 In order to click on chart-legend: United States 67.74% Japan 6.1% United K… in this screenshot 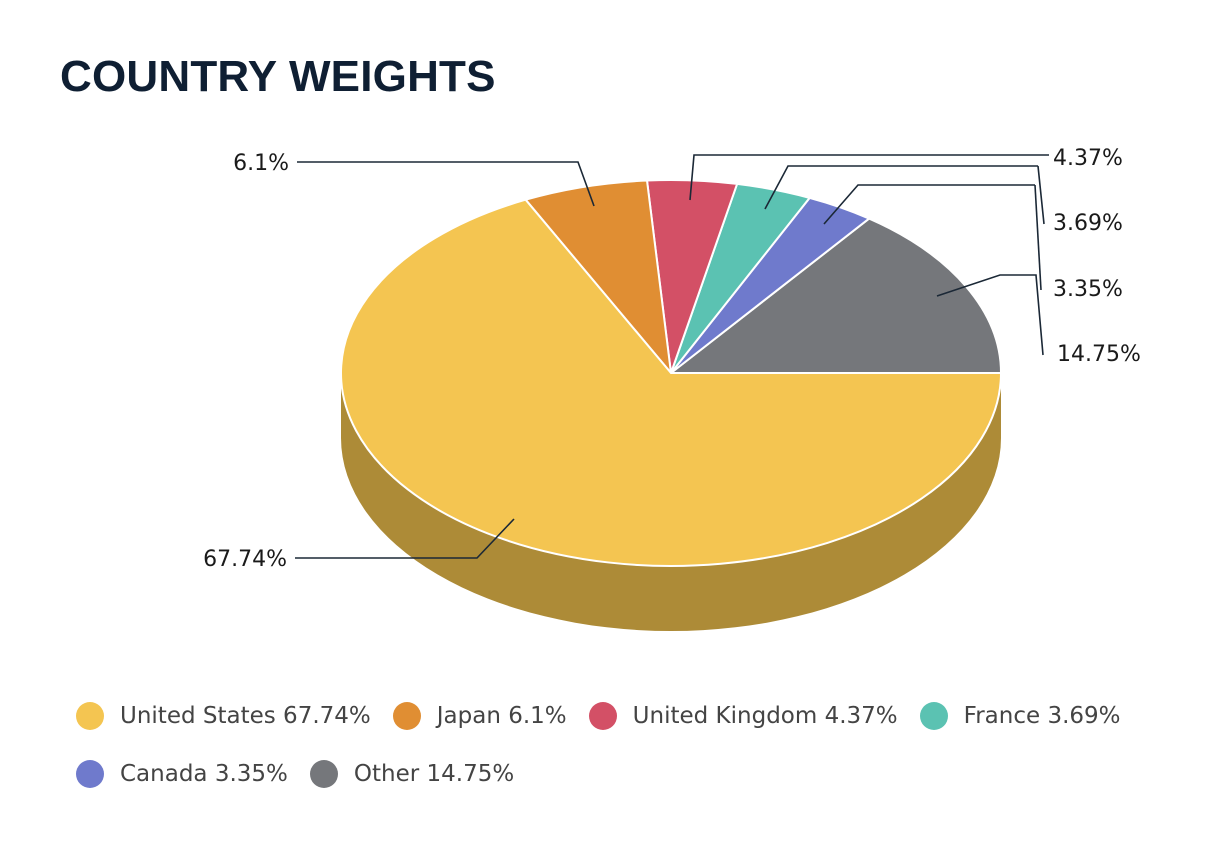, I will do `click(636, 745)`.